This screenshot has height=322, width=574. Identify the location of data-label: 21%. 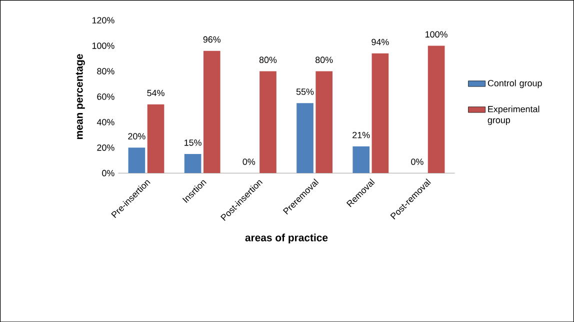
(361, 135).